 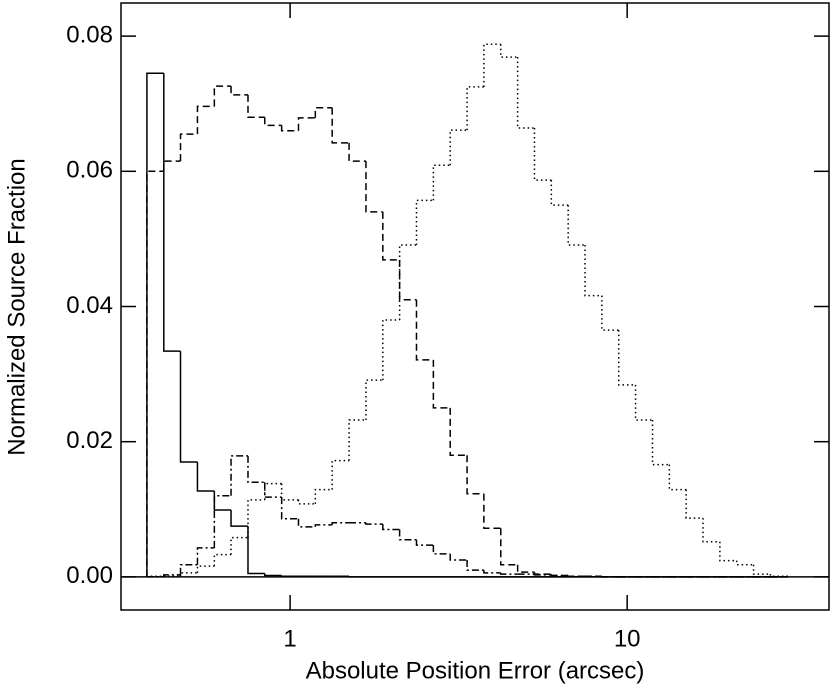 What do you see at coordinates (627, 638) in the screenshot?
I see `x-tick-label: 10` at bounding box center [627, 638].